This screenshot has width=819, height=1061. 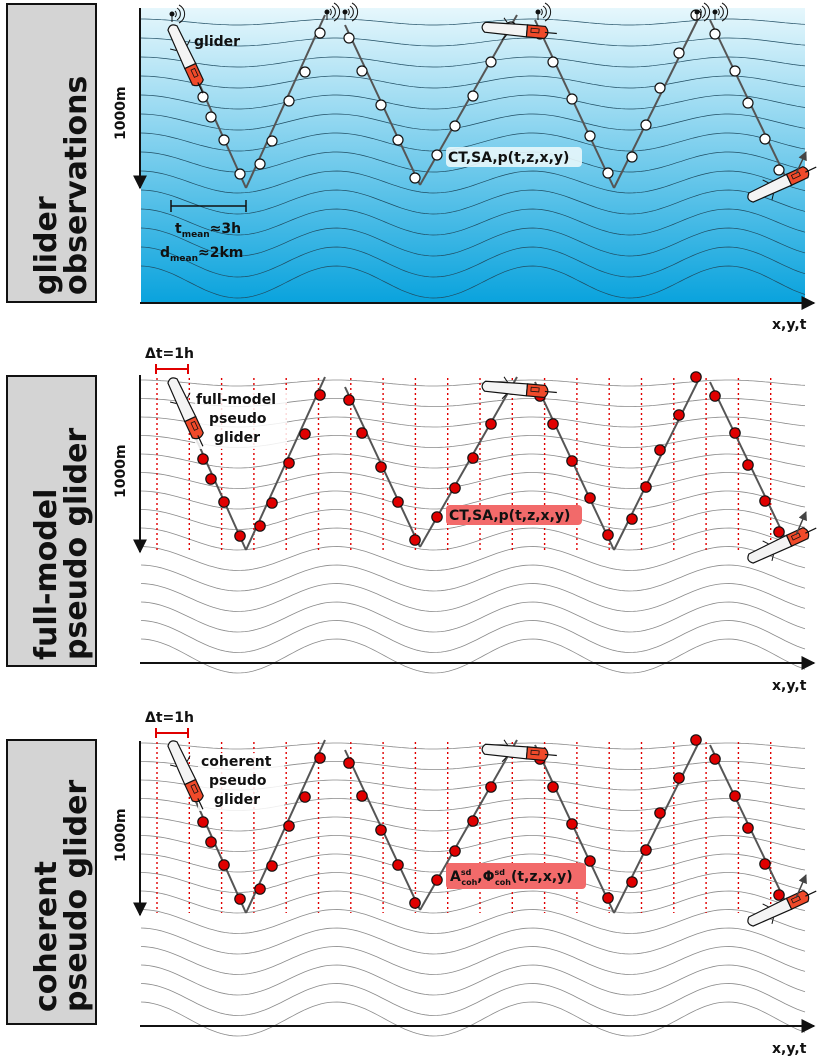 What do you see at coordinates (201, 254) in the screenshot?
I see `d-mean-label: dmean≈2km` at bounding box center [201, 254].